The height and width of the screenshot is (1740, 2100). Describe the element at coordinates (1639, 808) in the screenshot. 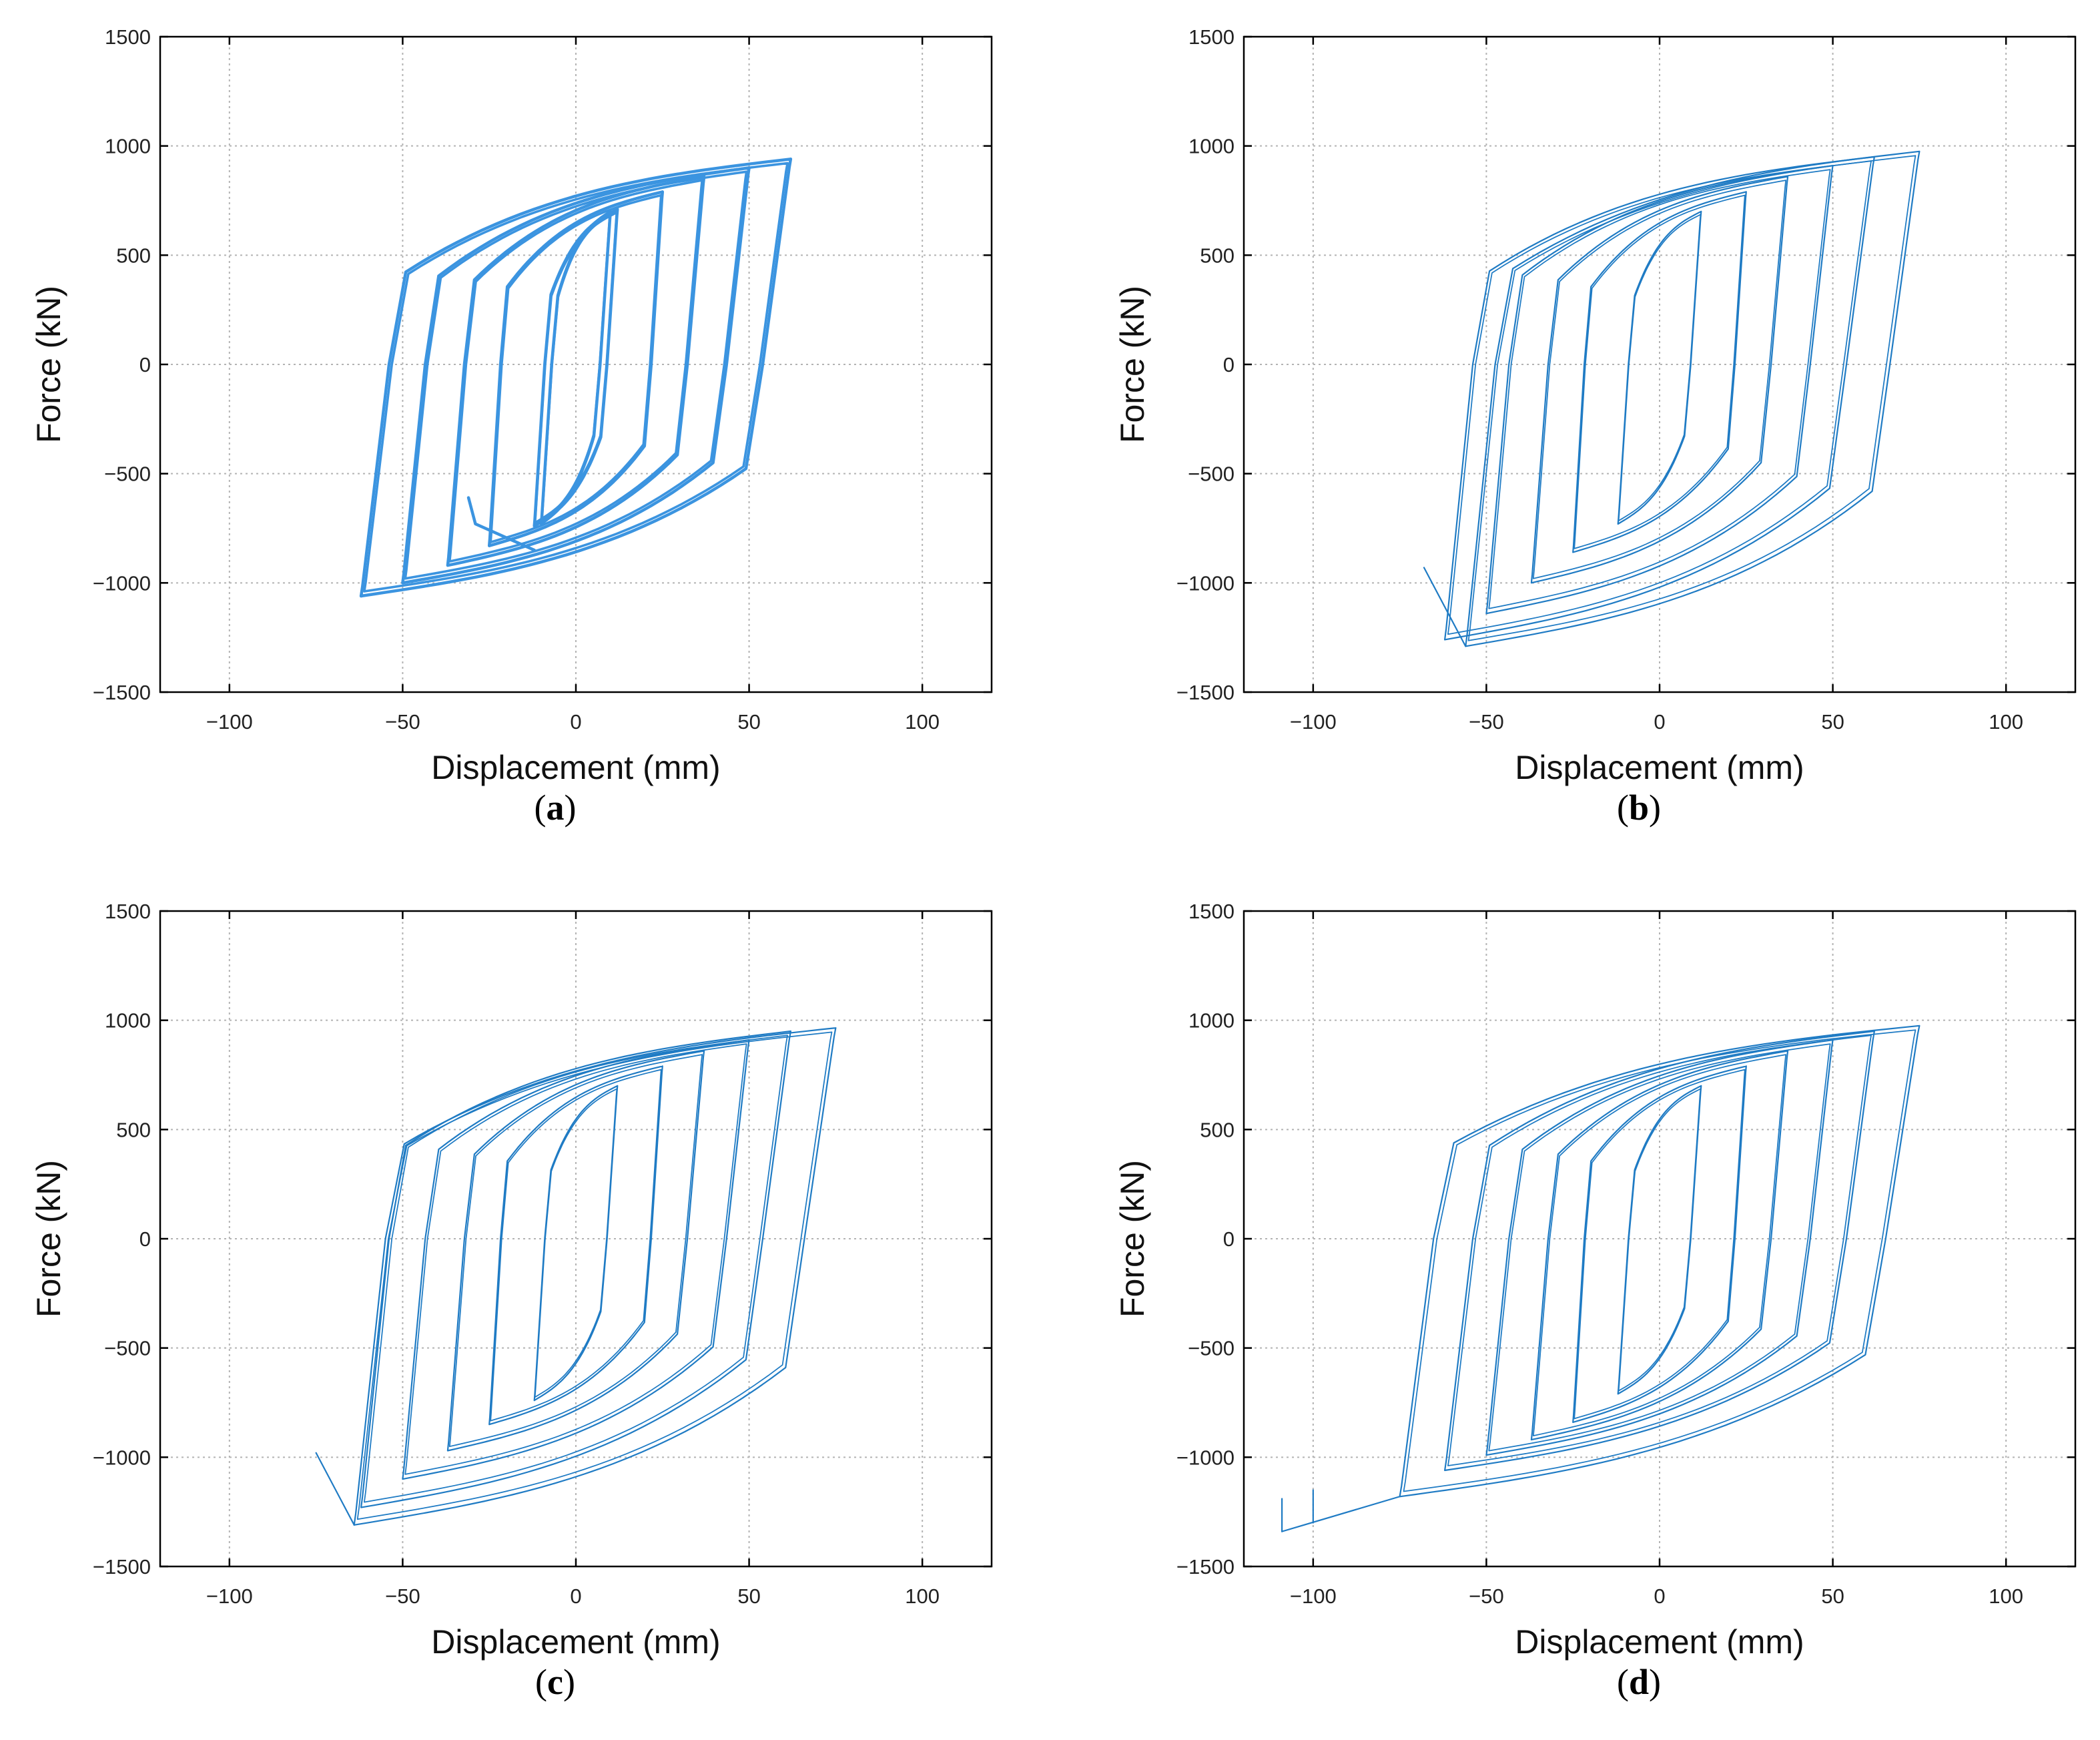

I see `panel-caption: (b)` at that location.